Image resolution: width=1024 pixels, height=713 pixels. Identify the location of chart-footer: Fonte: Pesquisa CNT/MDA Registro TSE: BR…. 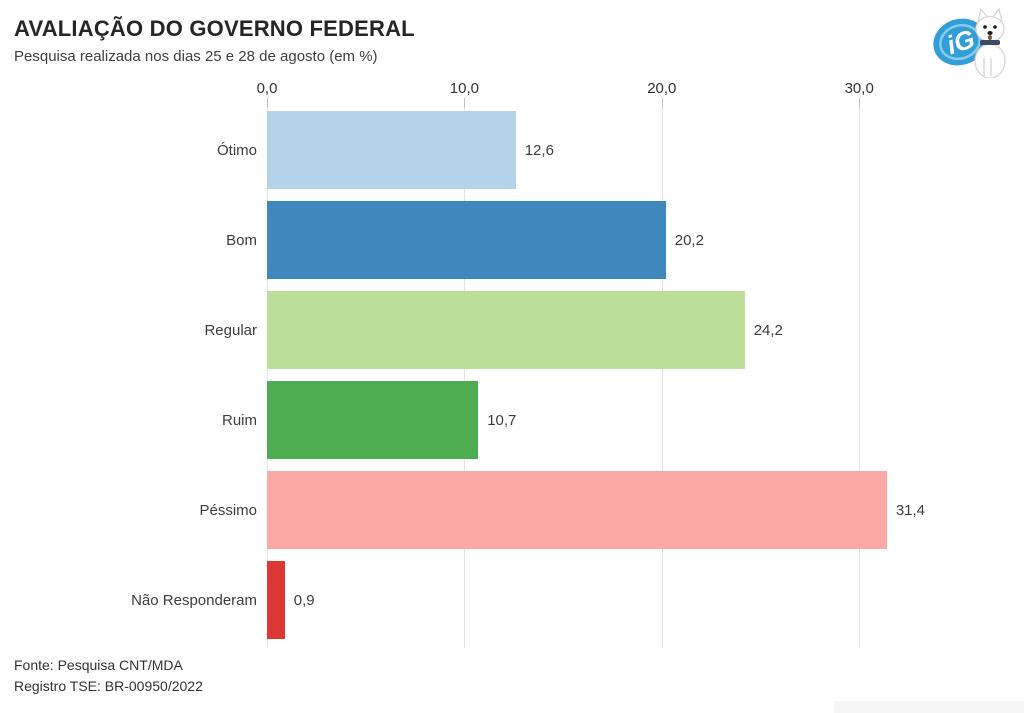
(108, 676).